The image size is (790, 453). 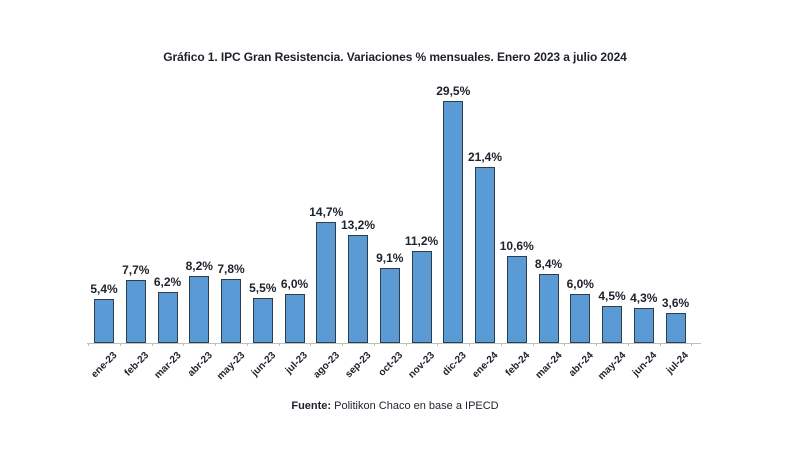 What do you see at coordinates (549, 365) in the screenshot?
I see `x-tick-label: mar-24` at bounding box center [549, 365].